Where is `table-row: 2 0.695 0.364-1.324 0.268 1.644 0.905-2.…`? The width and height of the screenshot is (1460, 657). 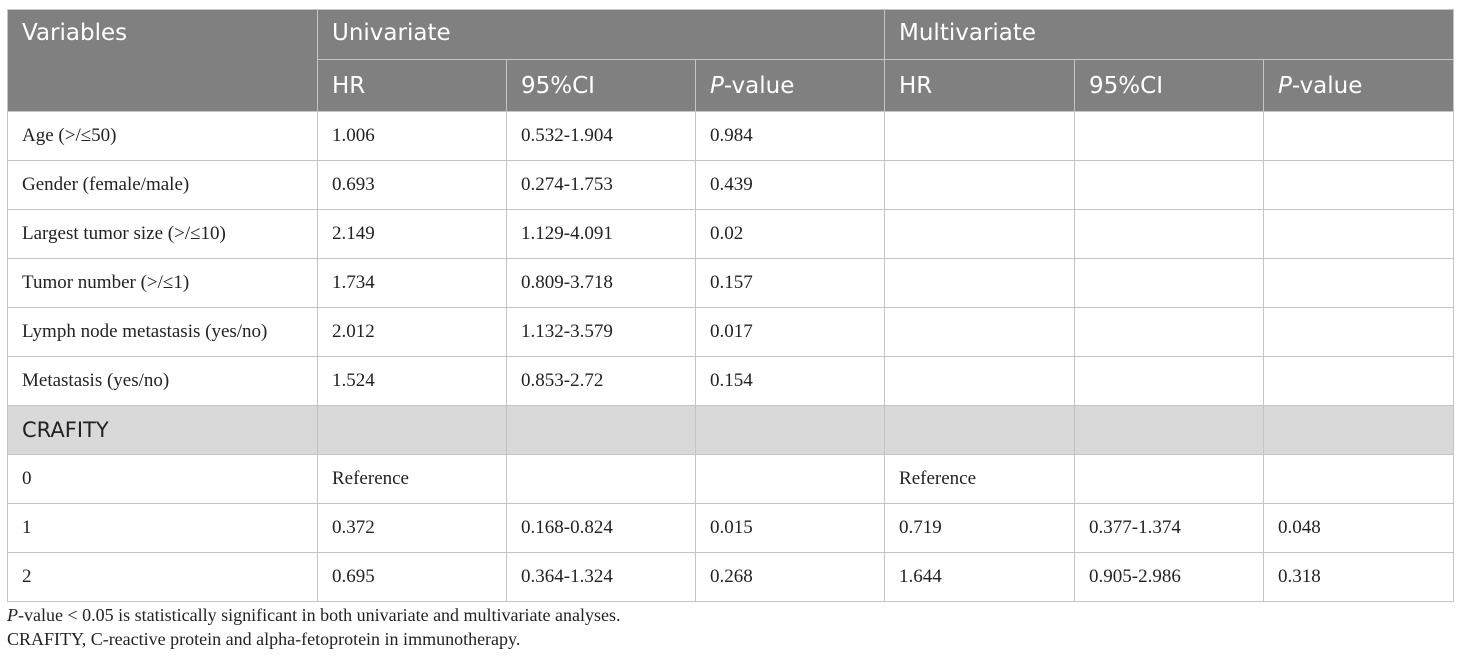 table-row: 2 0.695 0.364-1.324 0.268 1.644 0.905-2.… is located at coordinates (731, 577).